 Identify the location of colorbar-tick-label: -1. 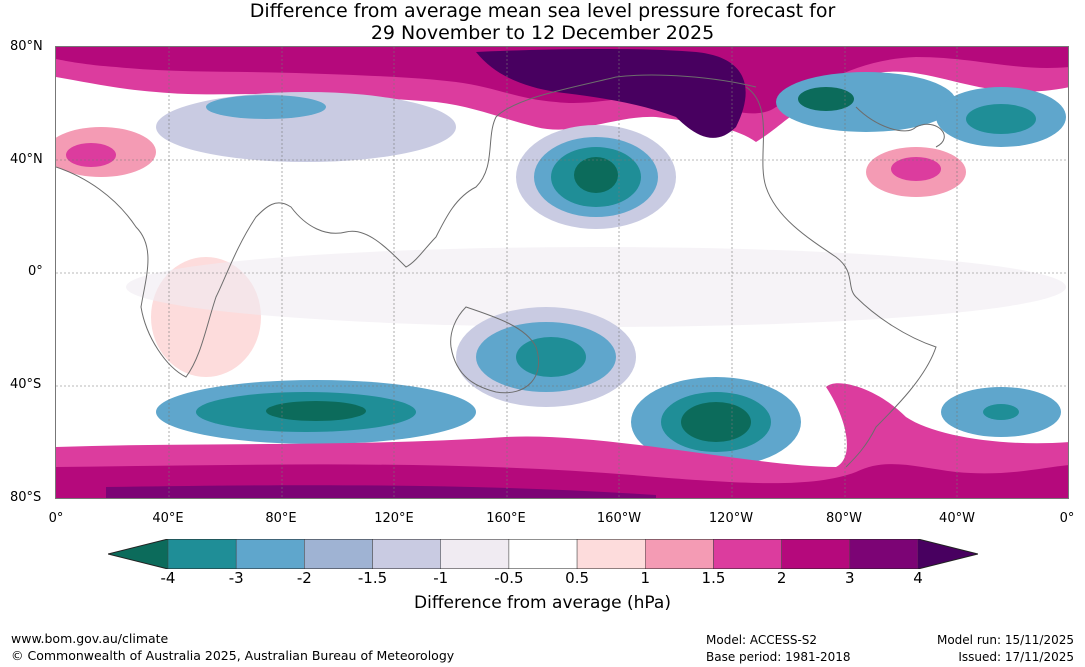
(441, 578).